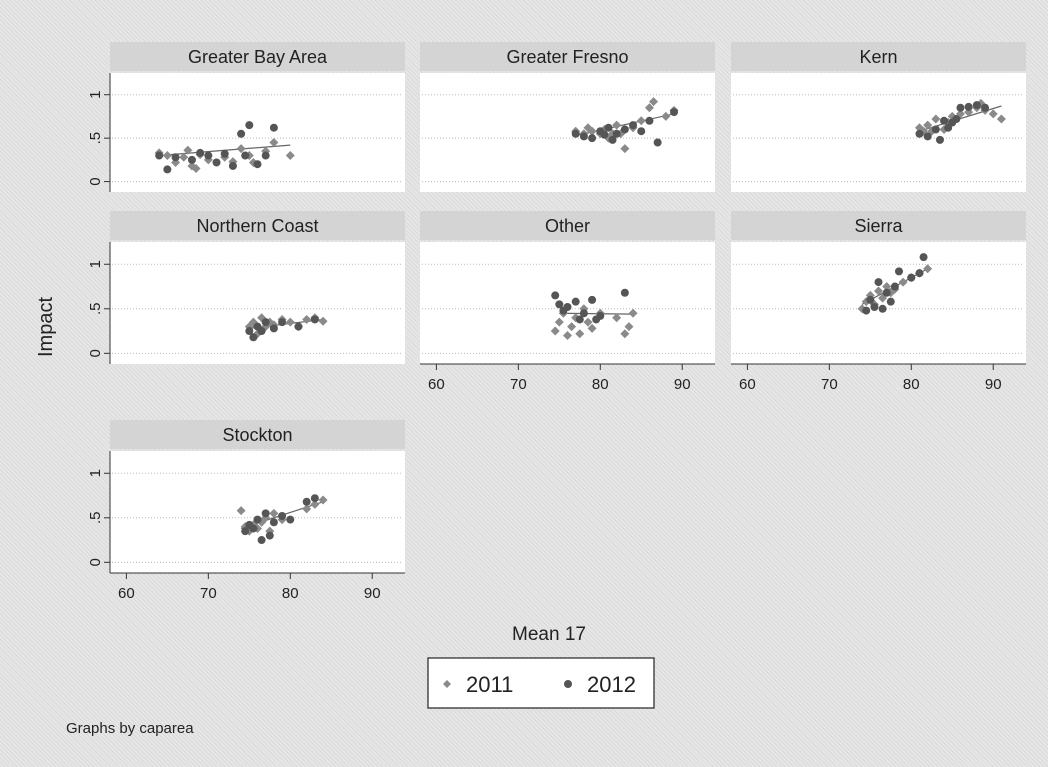 The height and width of the screenshot is (767, 1048). I want to click on graphs-by-note: Graphs by caparea, so click(130, 728).